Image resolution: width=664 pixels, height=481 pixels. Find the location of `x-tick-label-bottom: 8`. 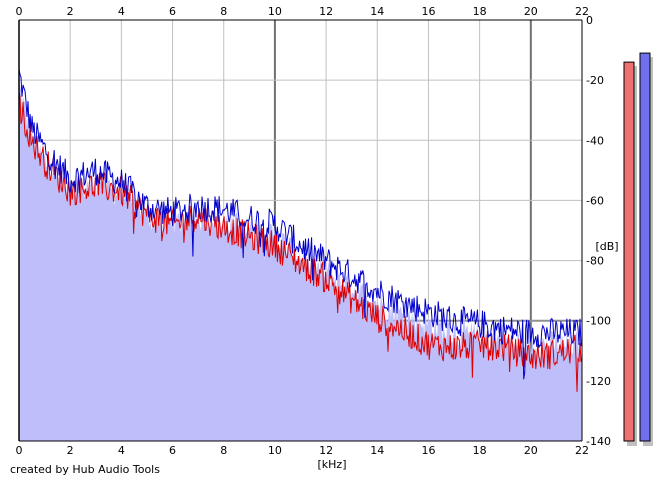

x-tick-label-bottom: 8 is located at coordinates (223, 450).